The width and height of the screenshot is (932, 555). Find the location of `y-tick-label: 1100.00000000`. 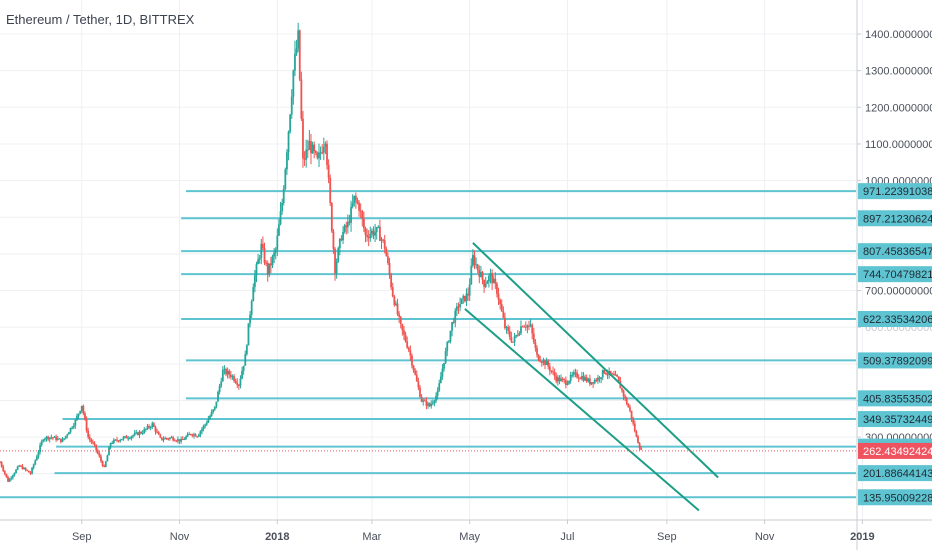

y-tick-label: 1100.00000000 is located at coordinates (898, 145).